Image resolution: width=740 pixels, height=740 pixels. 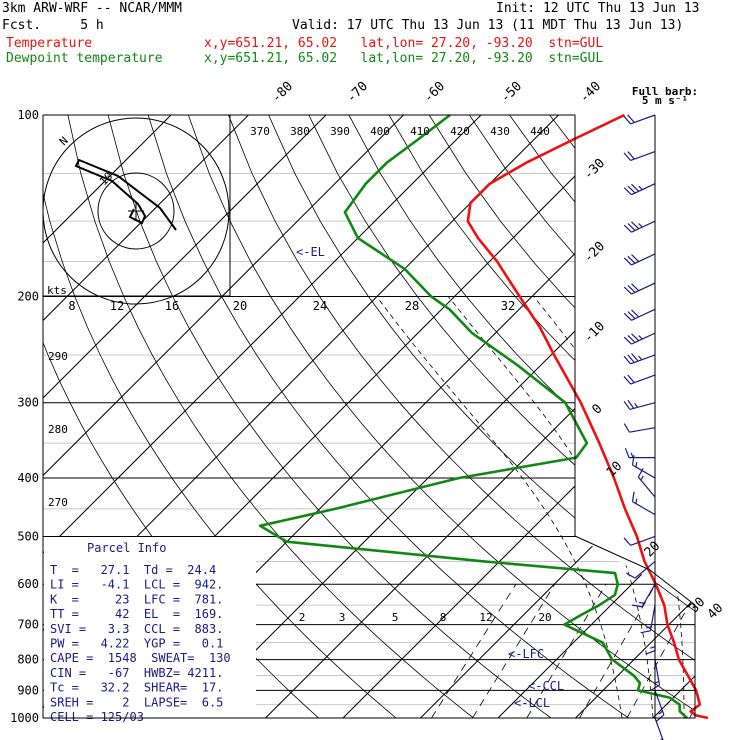 What do you see at coordinates (342, 617) in the screenshot?
I see `mixing-ratio-label: 3` at bounding box center [342, 617].